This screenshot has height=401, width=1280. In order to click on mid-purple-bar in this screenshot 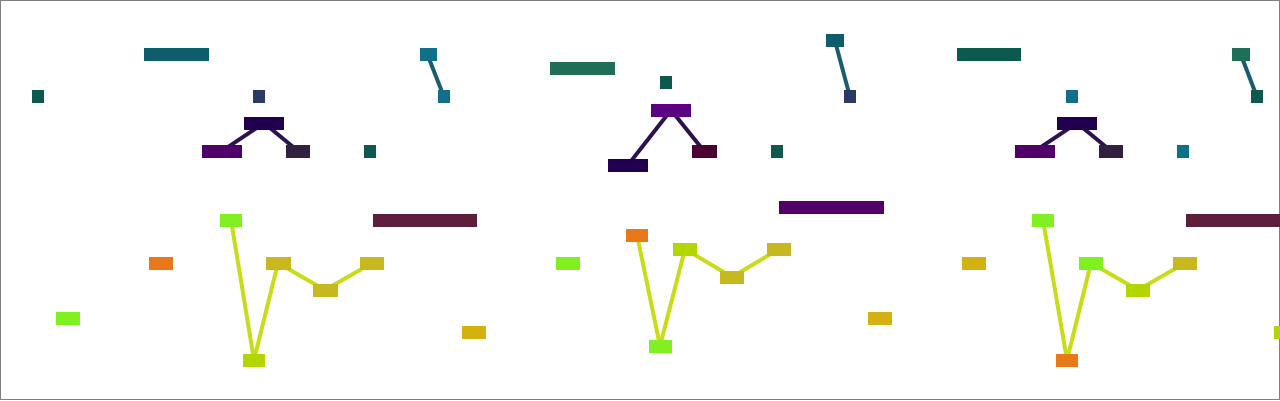, I will do `click(831, 207)`.